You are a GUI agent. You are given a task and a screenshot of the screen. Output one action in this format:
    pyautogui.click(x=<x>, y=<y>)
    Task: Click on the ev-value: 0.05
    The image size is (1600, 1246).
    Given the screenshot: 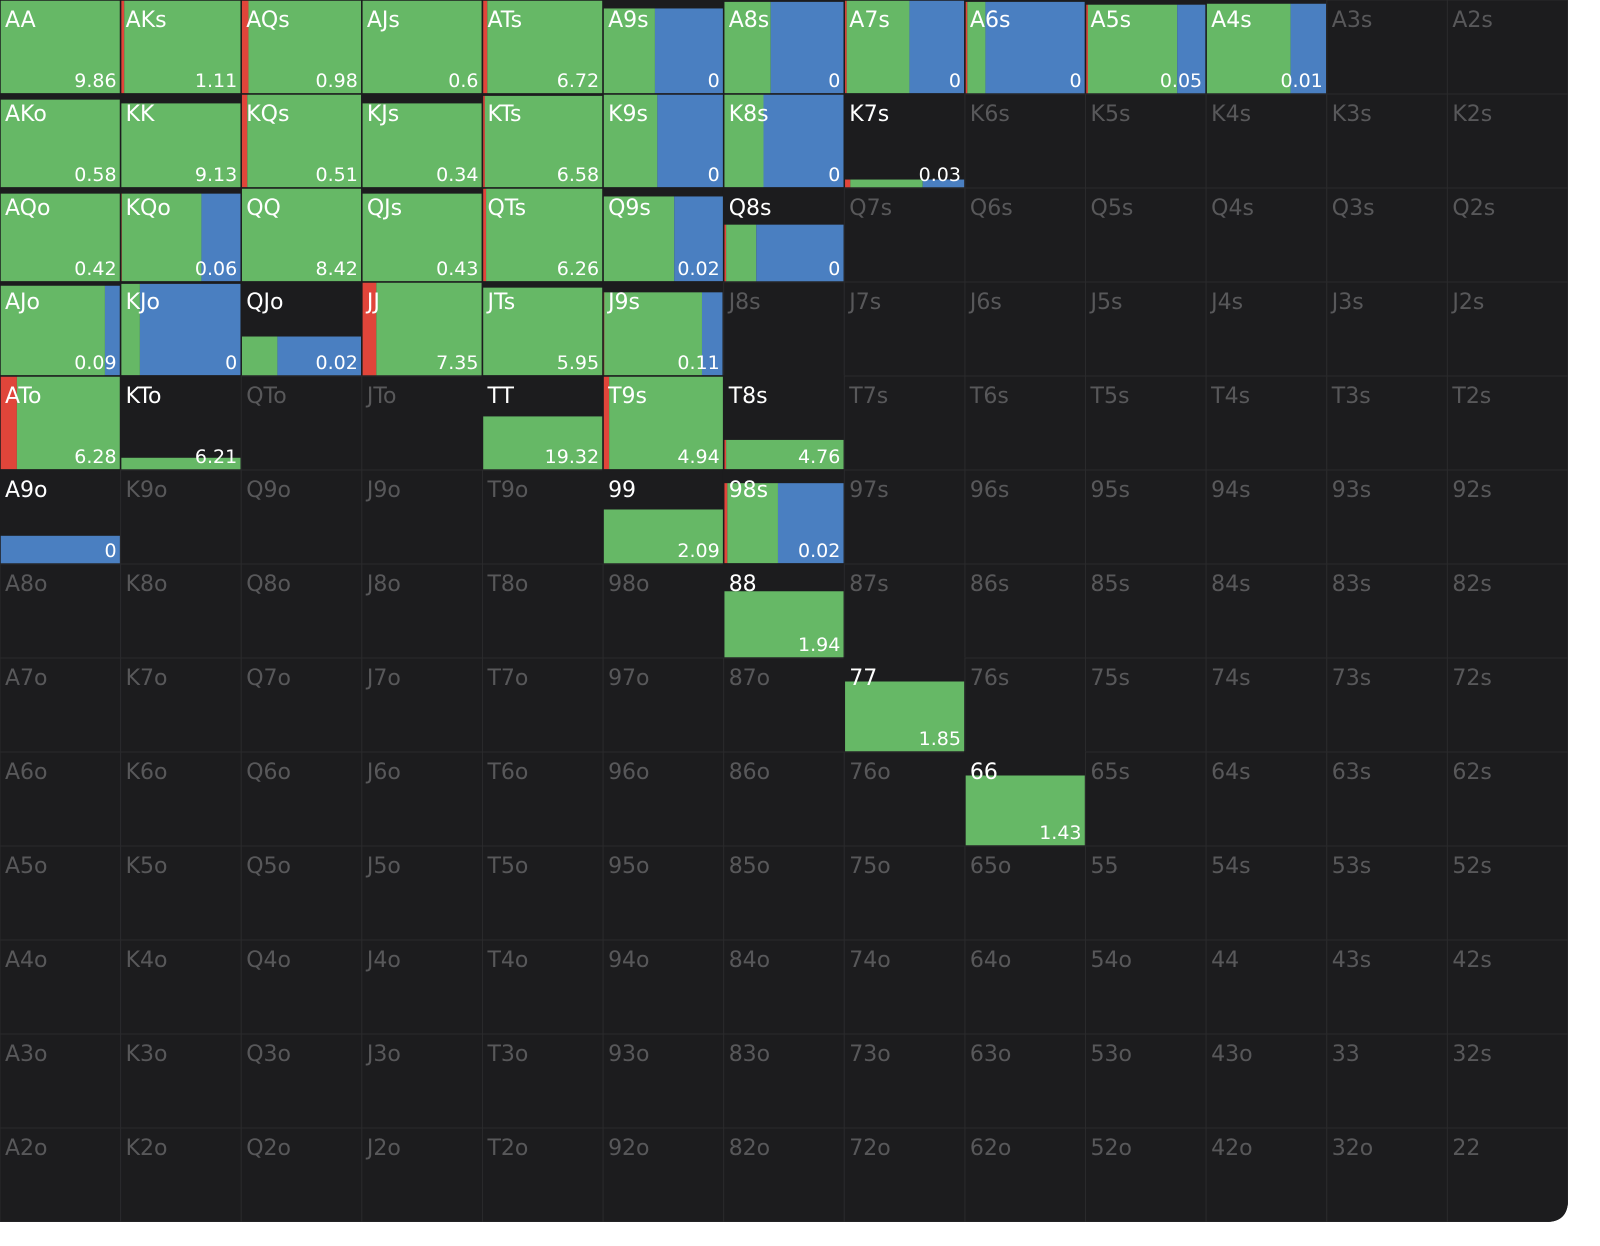 What is the action you would take?
    pyautogui.click(x=1181, y=81)
    